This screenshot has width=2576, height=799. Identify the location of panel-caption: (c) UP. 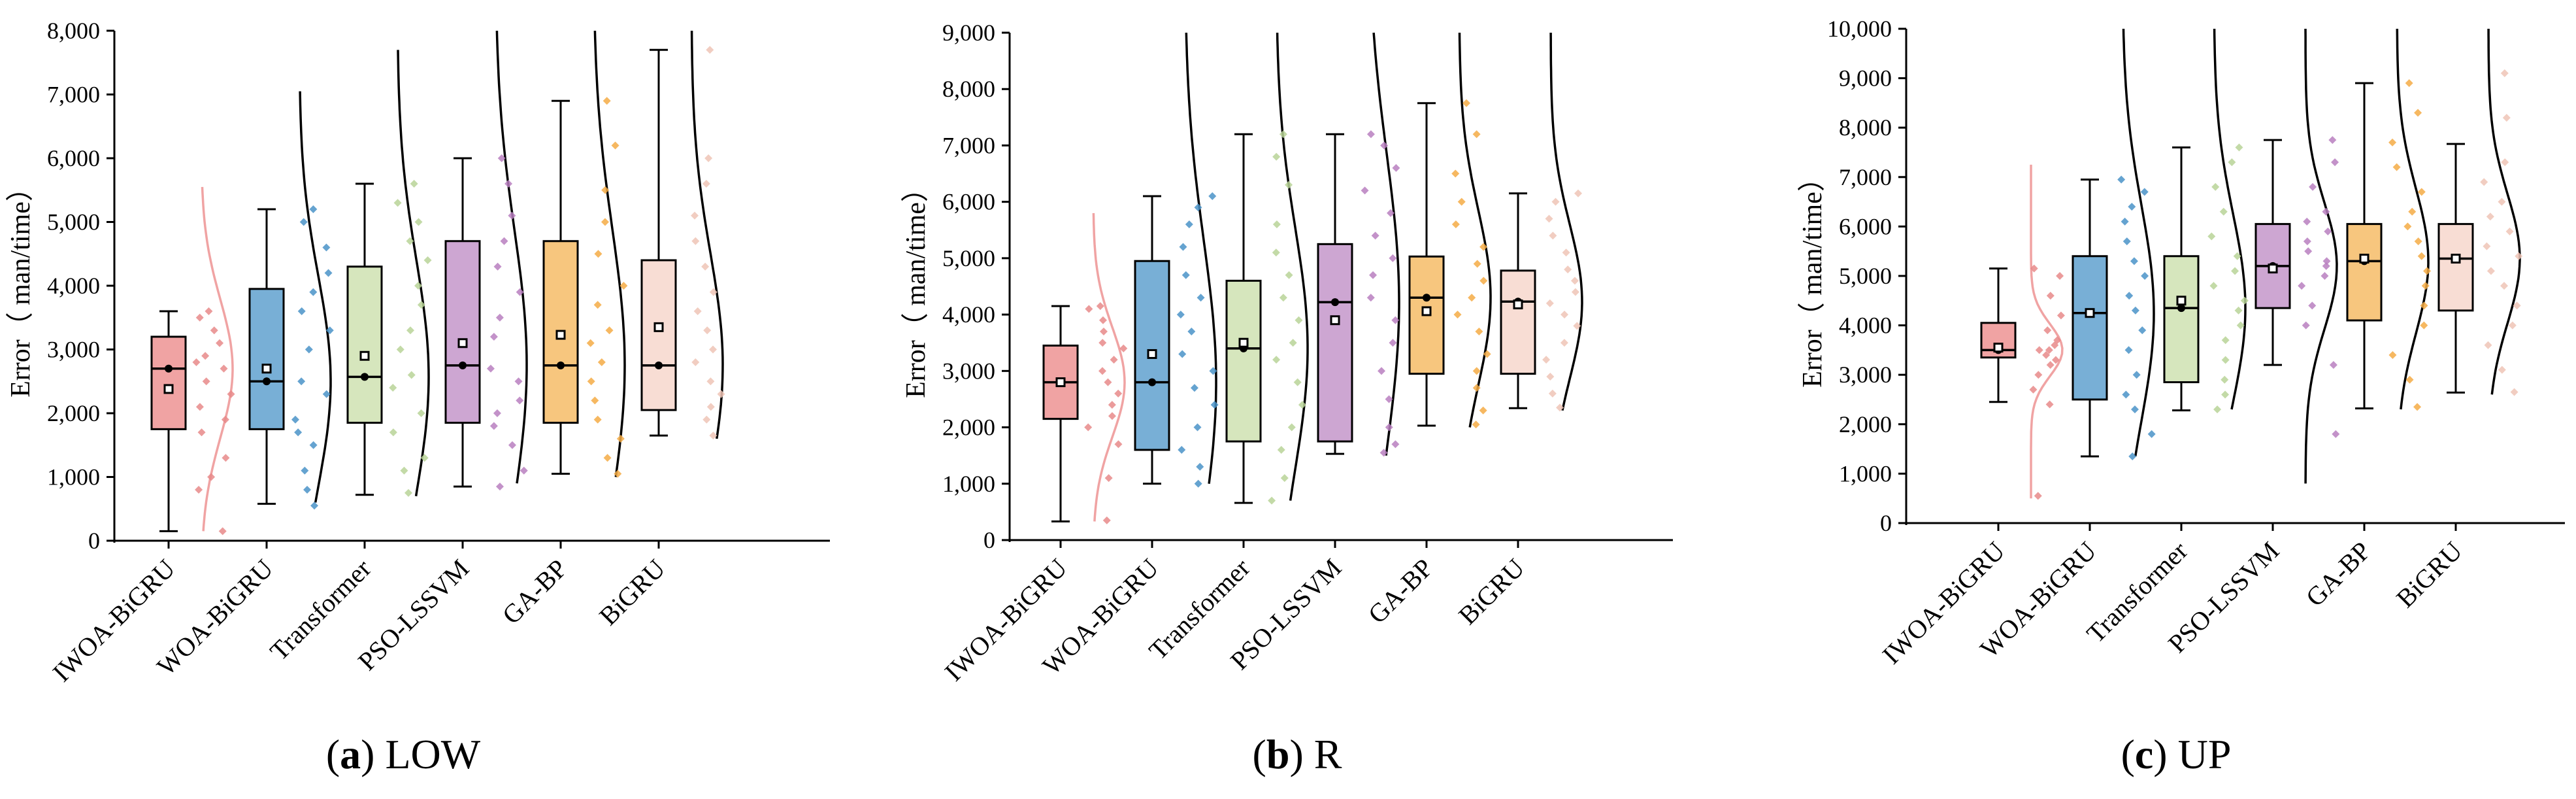
(2176, 754).